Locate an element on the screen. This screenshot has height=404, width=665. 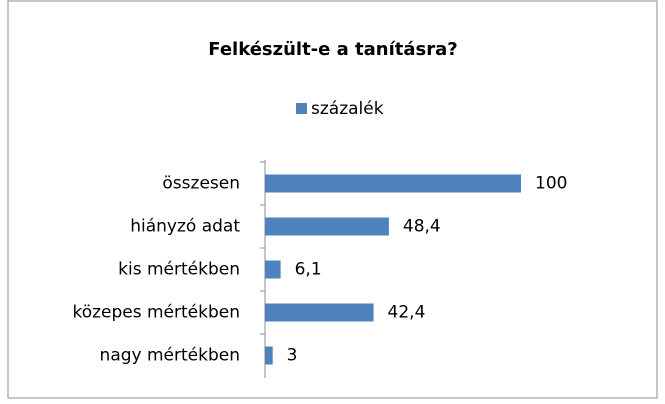
legend-swatch is located at coordinates (301, 108).